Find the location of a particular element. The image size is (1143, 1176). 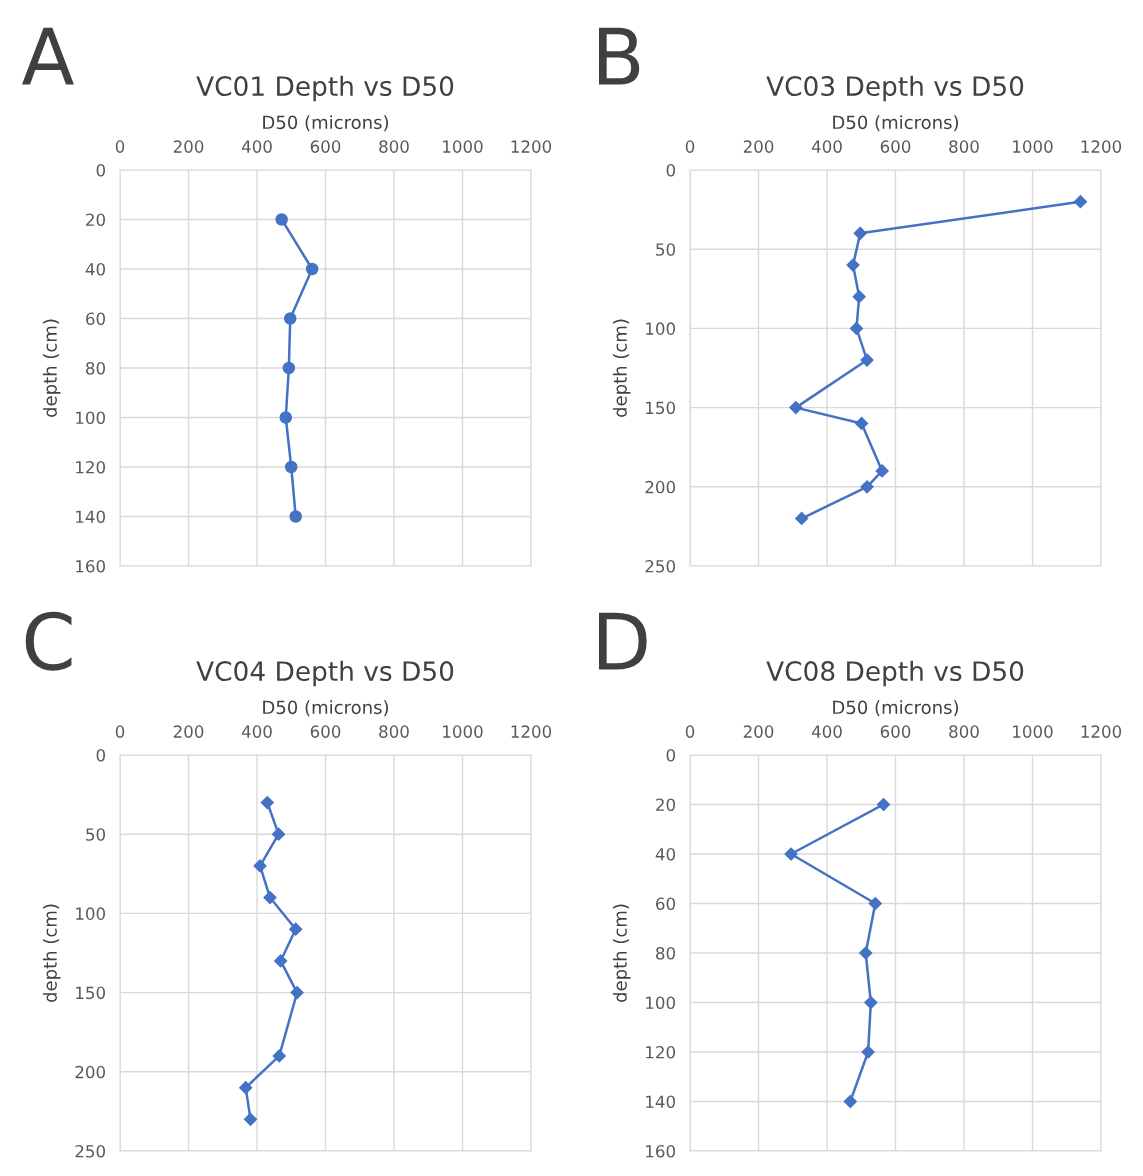

text: B is located at coordinates (619, 56).